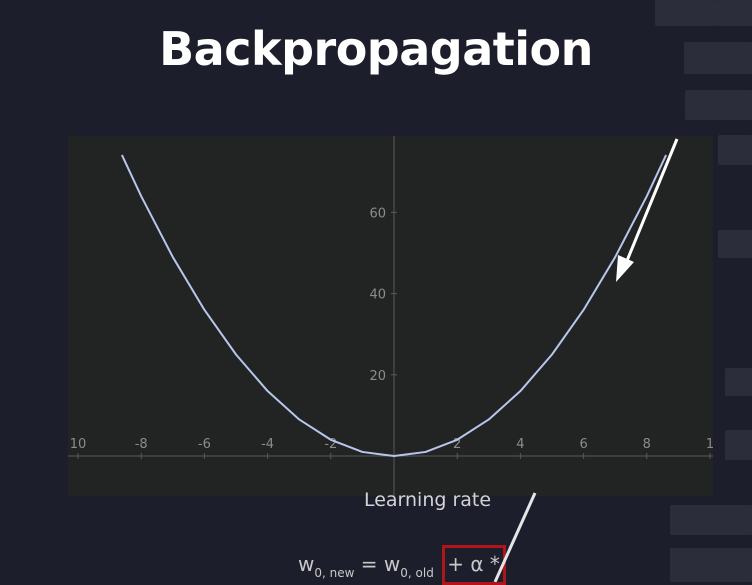 This screenshot has width=752, height=585. I want to click on pen-stroke, so click(515, 537).